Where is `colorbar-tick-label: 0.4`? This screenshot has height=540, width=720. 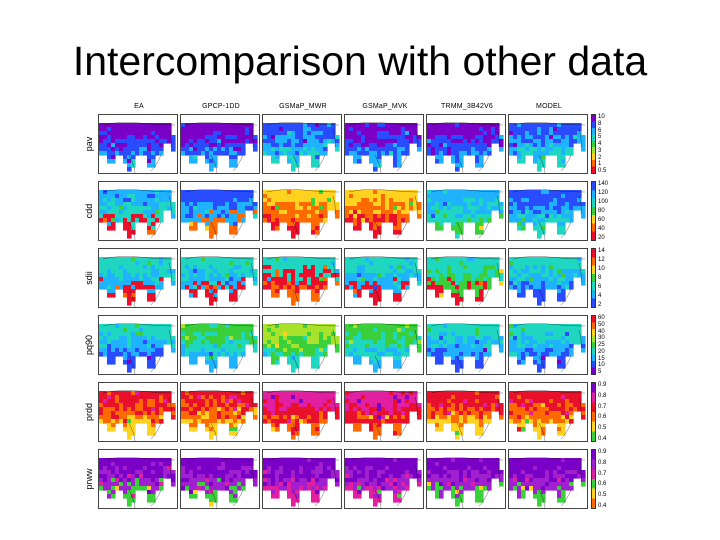 colorbar-tick-label: 0.4 is located at coordinates (602, 506).